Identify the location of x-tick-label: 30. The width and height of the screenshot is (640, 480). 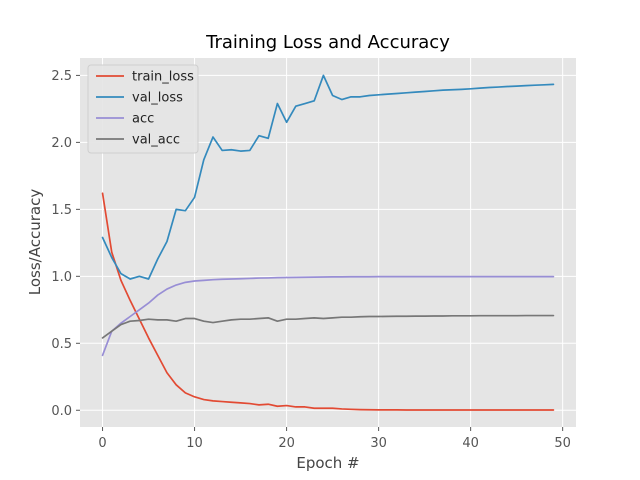
(378, 443).